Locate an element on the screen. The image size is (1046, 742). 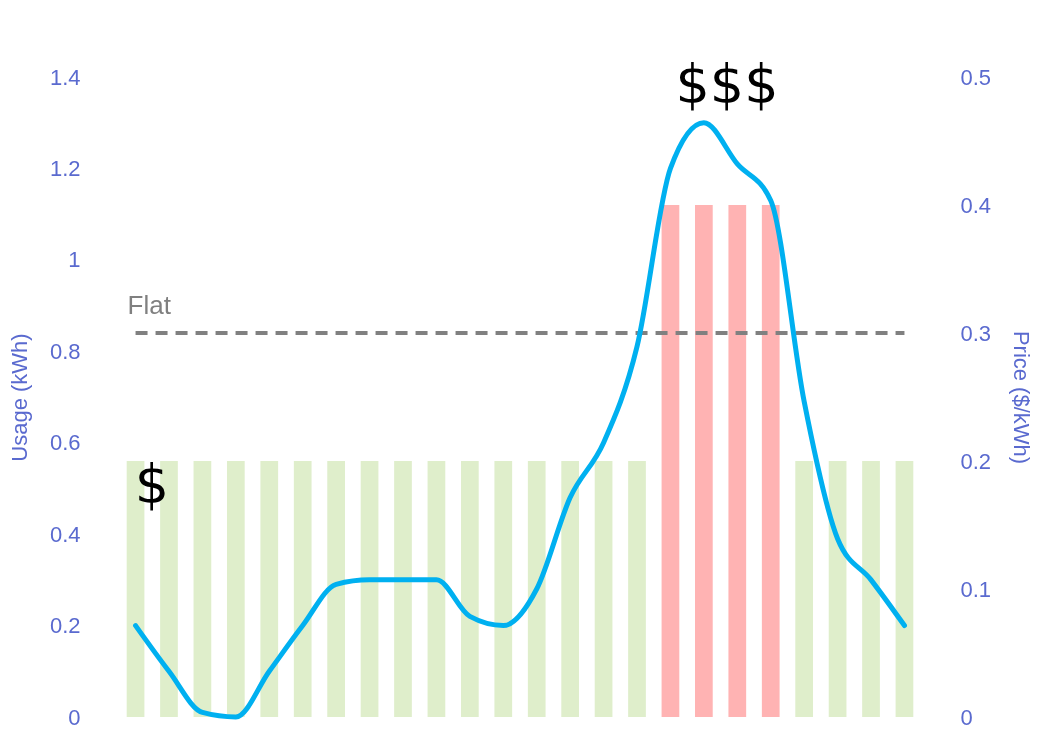
y2-tick-label: 0.2 is located at coordinates (976, 461).